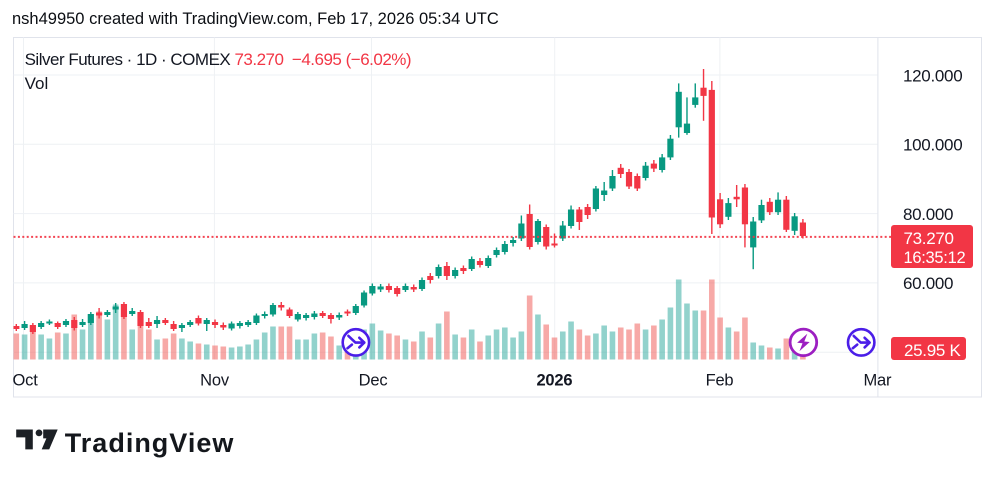 The image size is (995, 482). I want to click on svg-text: Oct, so click(26, 381).